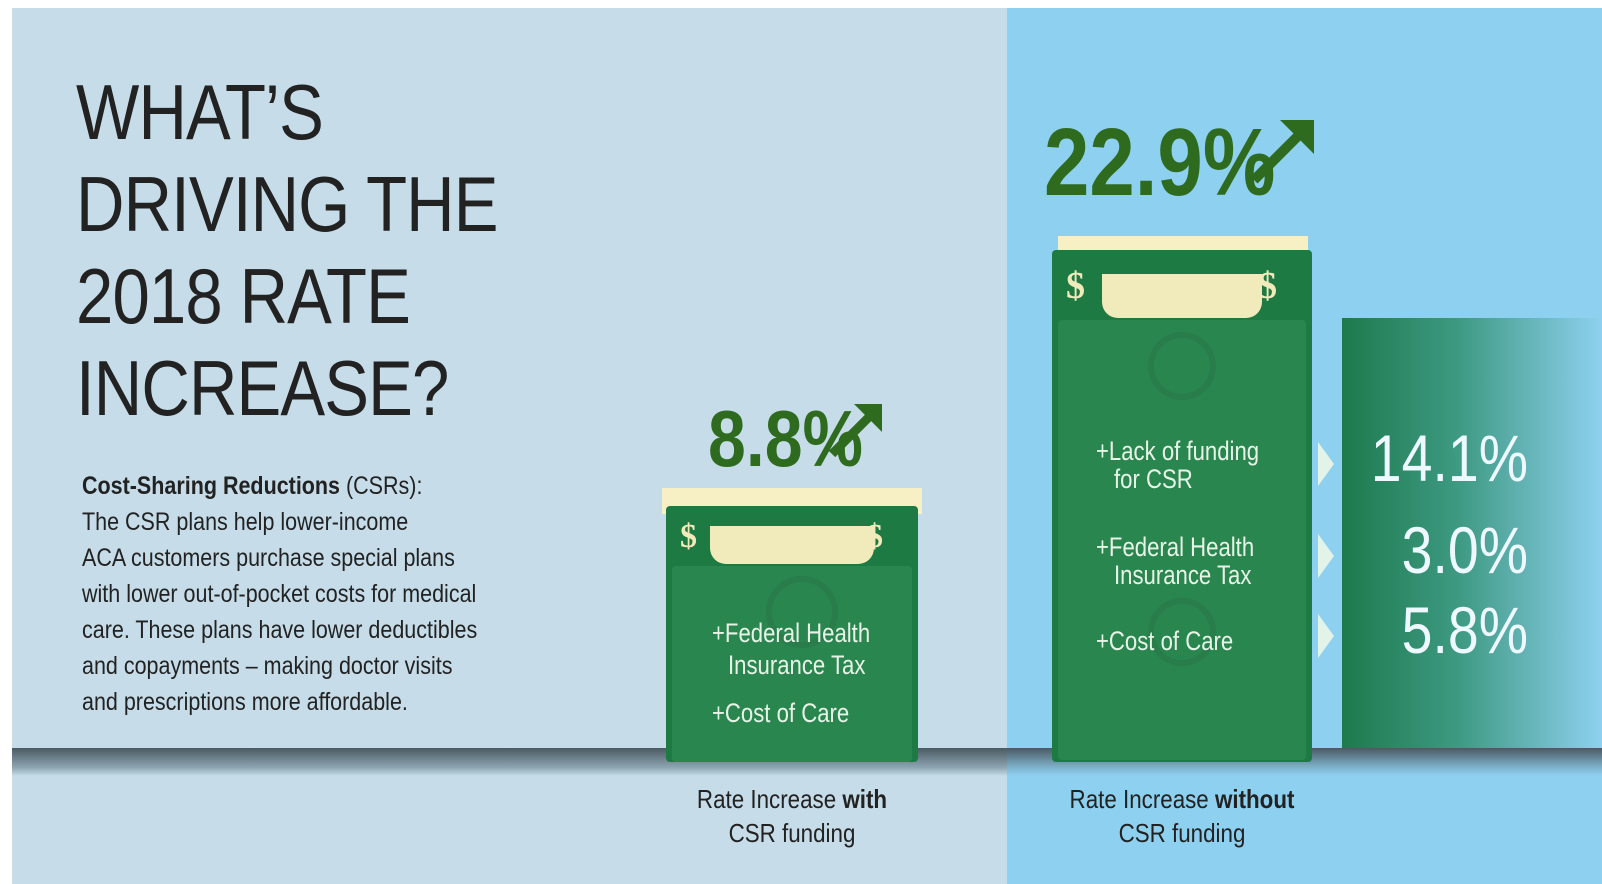 Image resolution: width=1602 pixels, height=884 pixels. I want to click on with-csr-percent: 8.8%, so click(785, 438).